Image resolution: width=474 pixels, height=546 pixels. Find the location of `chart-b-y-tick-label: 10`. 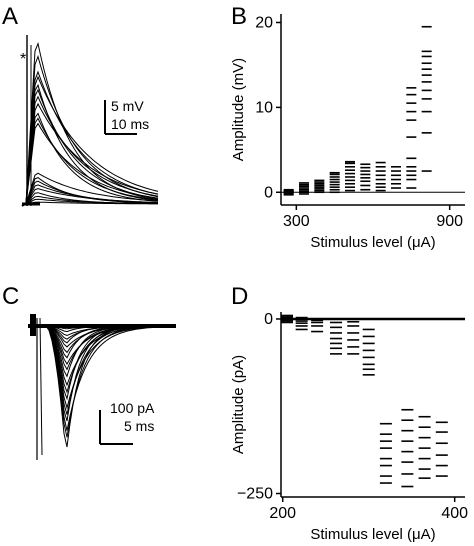

chart-b-y-tick-label: 10 is located at coordinates (264, 107).